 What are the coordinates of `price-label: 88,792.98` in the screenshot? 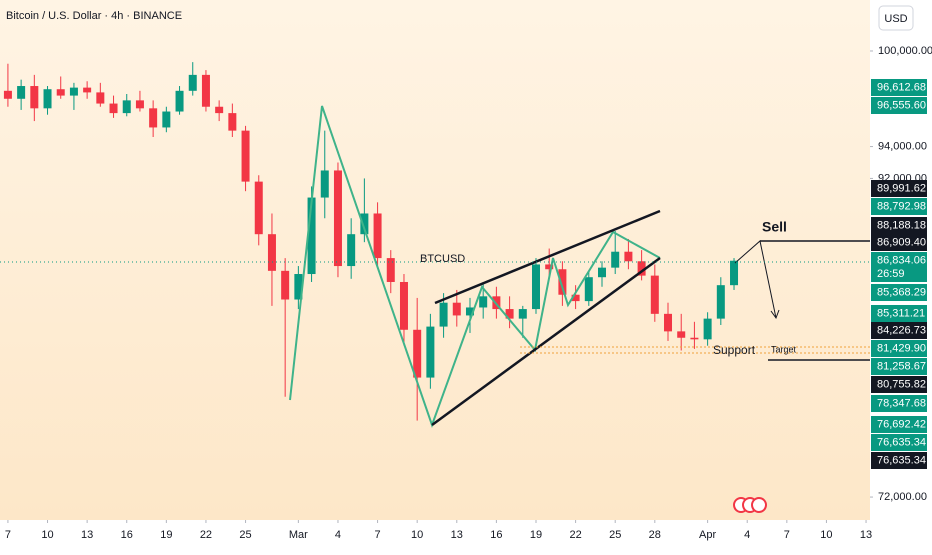 It's located at (901, 206).